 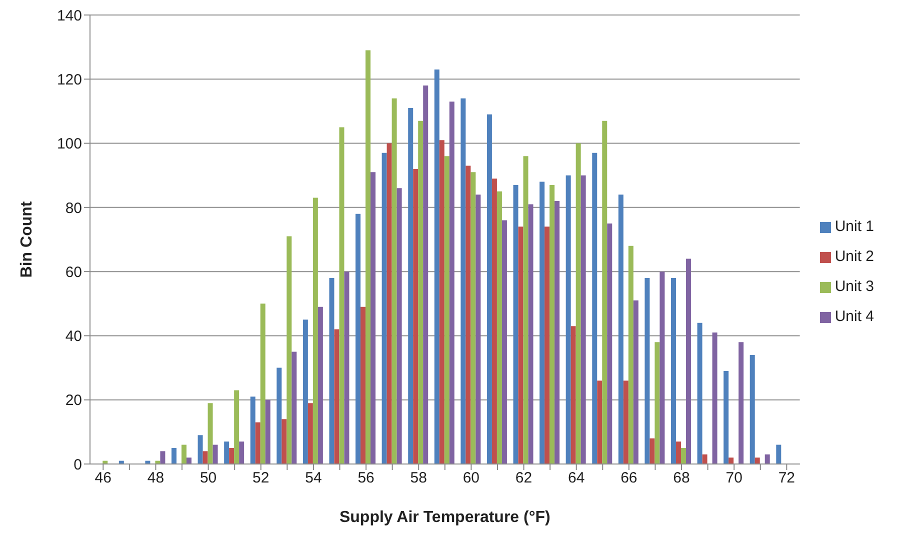 I want to click on legend-label: Unit 4, so click(x=854, y=316).